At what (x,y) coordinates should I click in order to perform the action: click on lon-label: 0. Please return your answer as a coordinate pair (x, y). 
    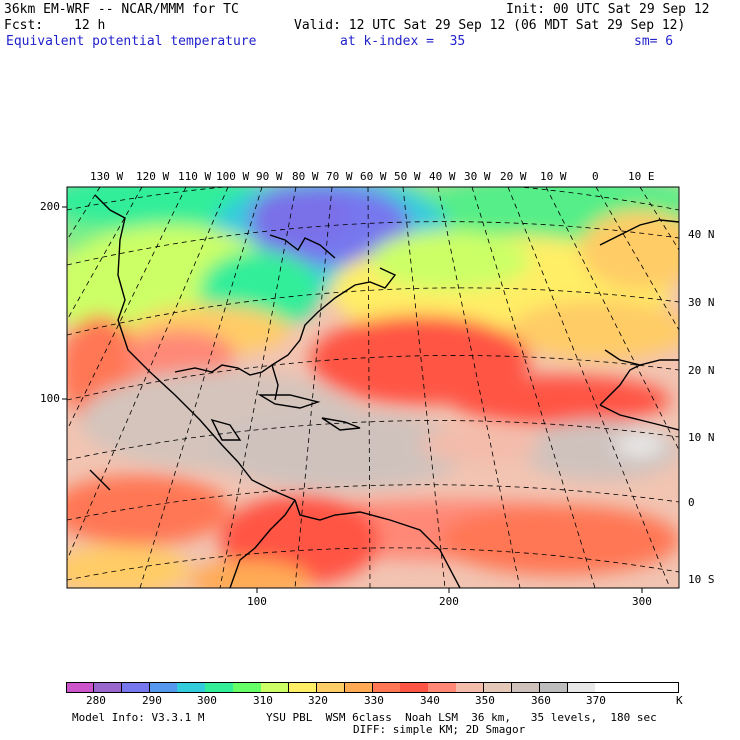
    Looking at the image, I should click on (595, 176).